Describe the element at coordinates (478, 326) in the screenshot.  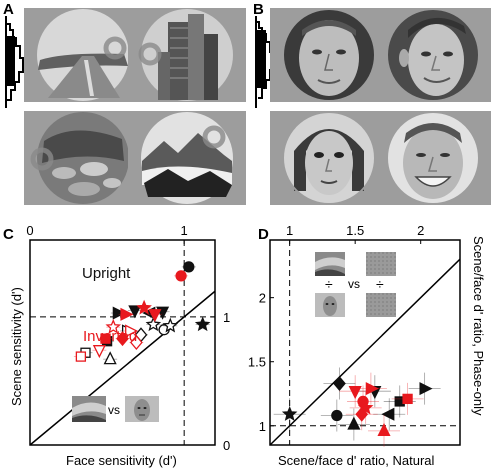
I see `panel-d-ylabel: Scene/face d' ratio, Phase-only` at that location.